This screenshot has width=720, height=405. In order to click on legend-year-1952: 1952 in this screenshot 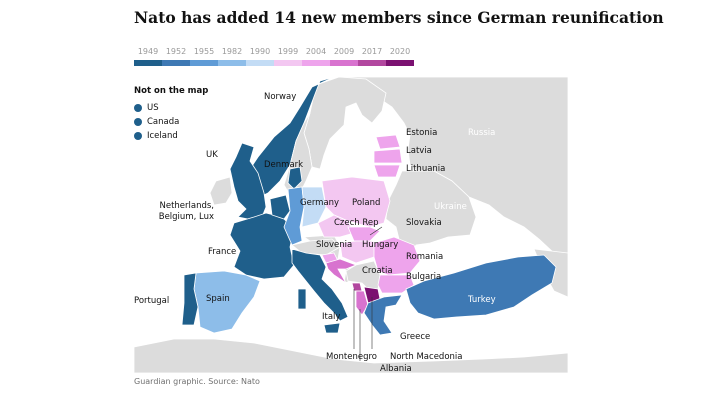, I will do `click(176, 51)`.